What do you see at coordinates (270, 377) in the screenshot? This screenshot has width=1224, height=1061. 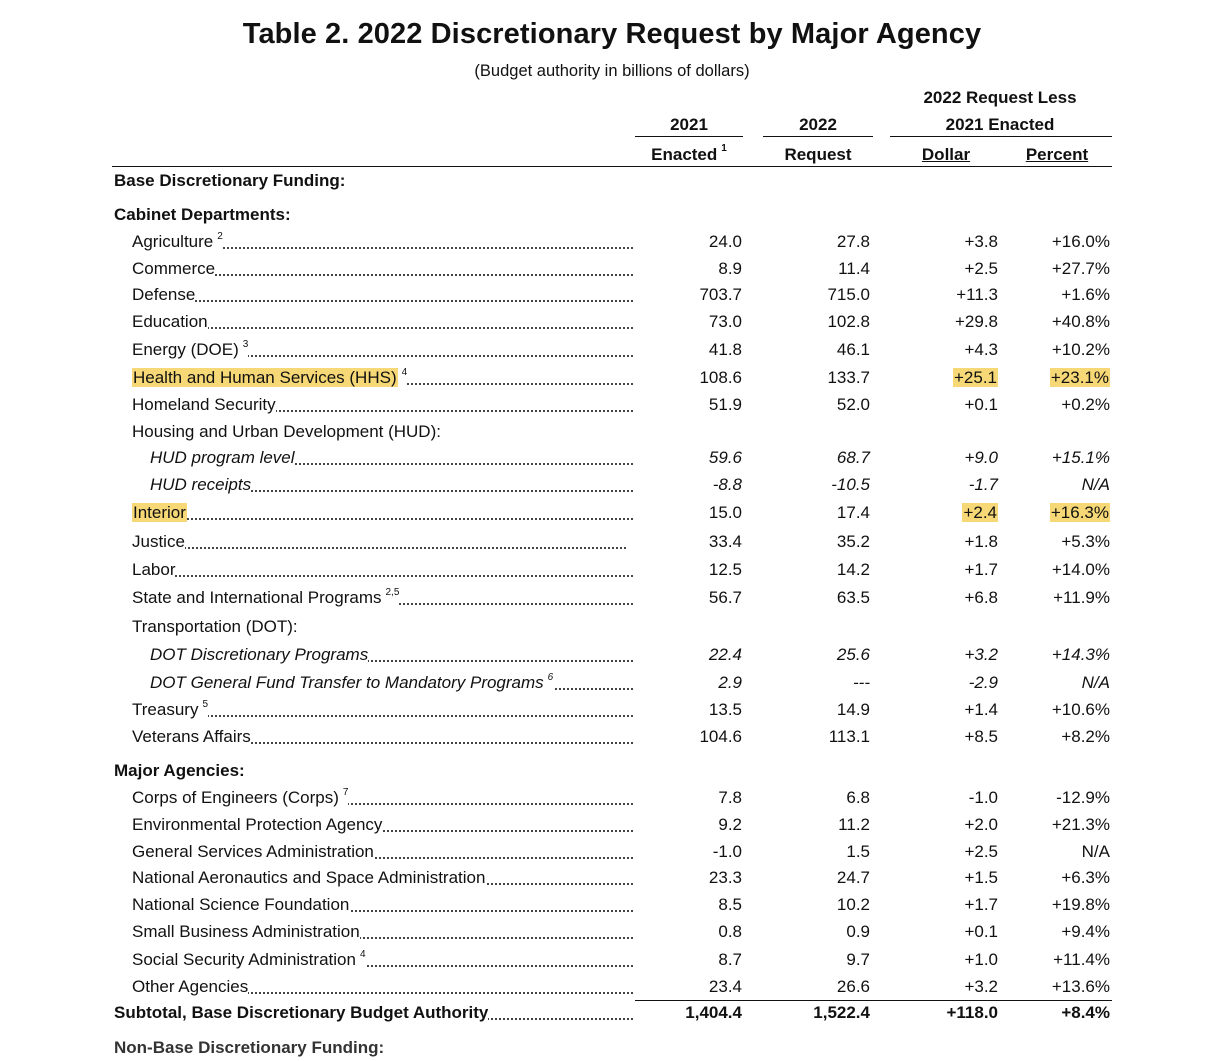 I see `row-label-text: Health and Human Services (HHS) 4` at bounding box center [270, 377].